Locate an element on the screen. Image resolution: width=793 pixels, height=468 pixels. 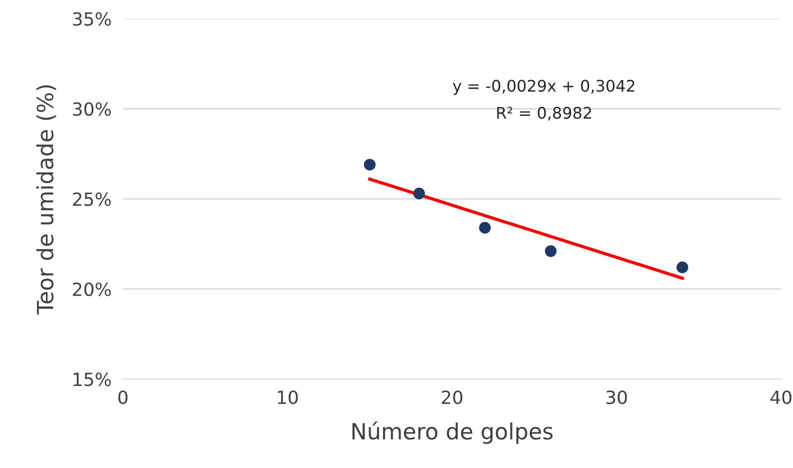
y-tick-label: 35% is located at coordinates (92, 19).